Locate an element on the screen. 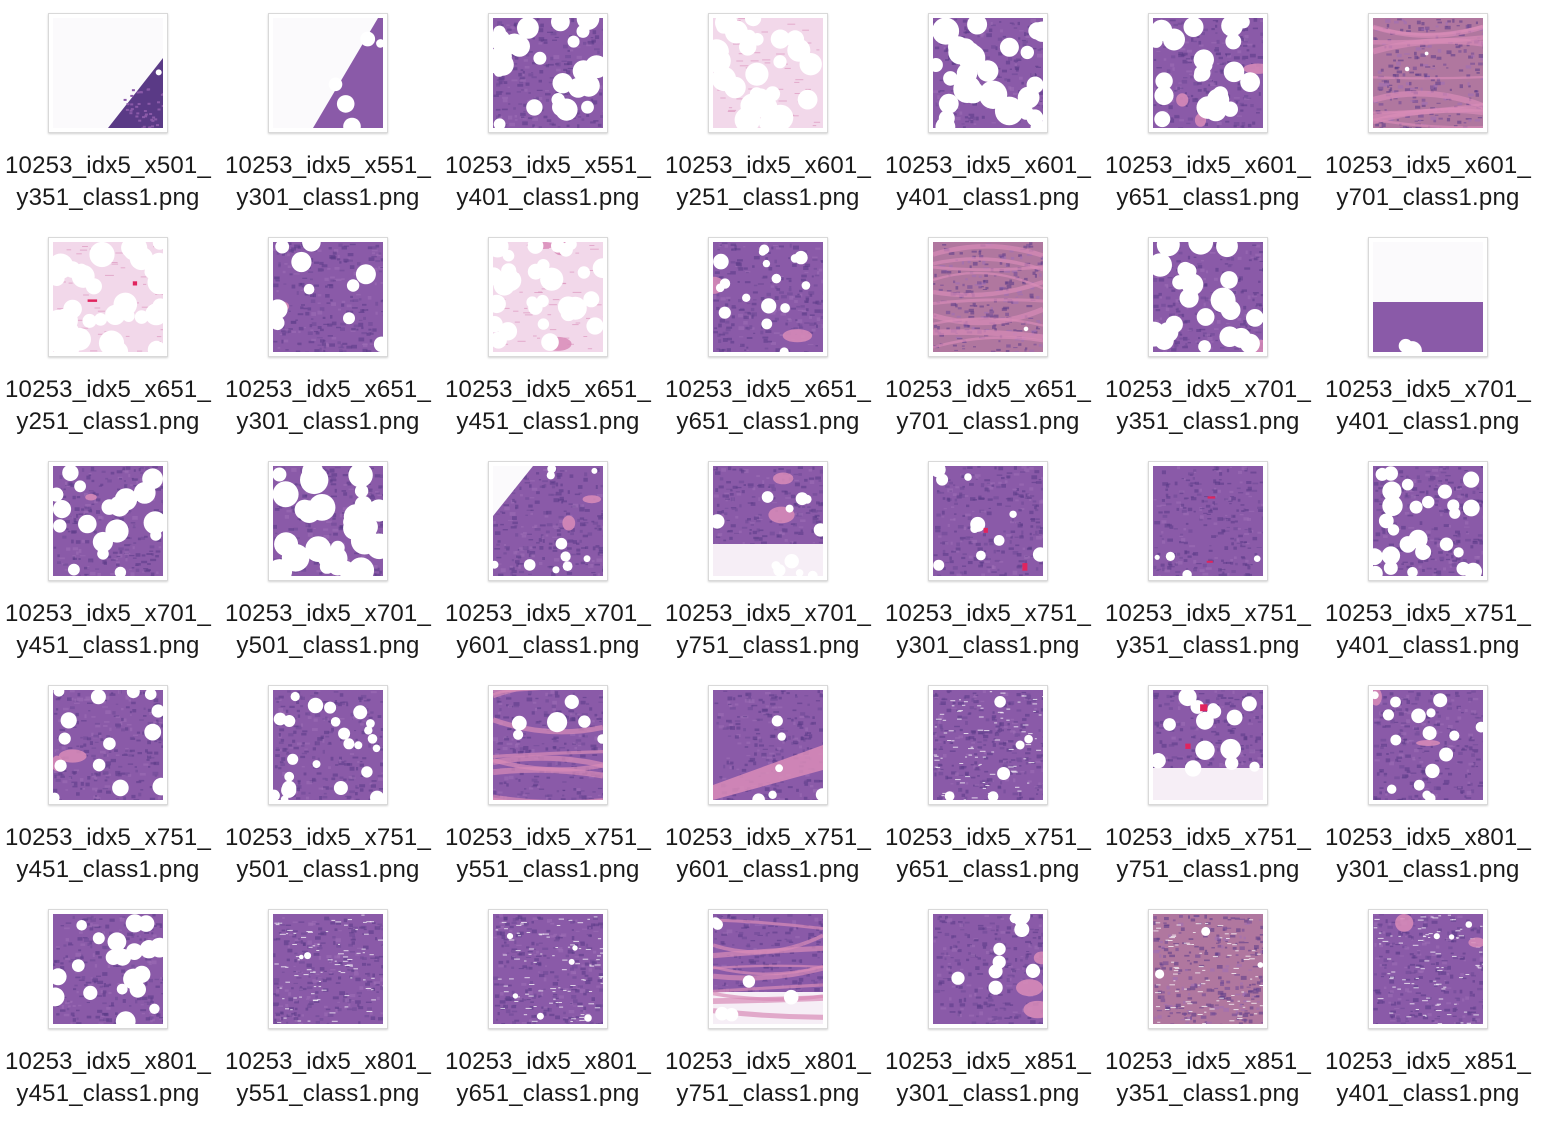 The image size is (1554, 1124). file-tile: 10253_idx5_x651_ y451_class1.png is located at coordinates (550, 336).